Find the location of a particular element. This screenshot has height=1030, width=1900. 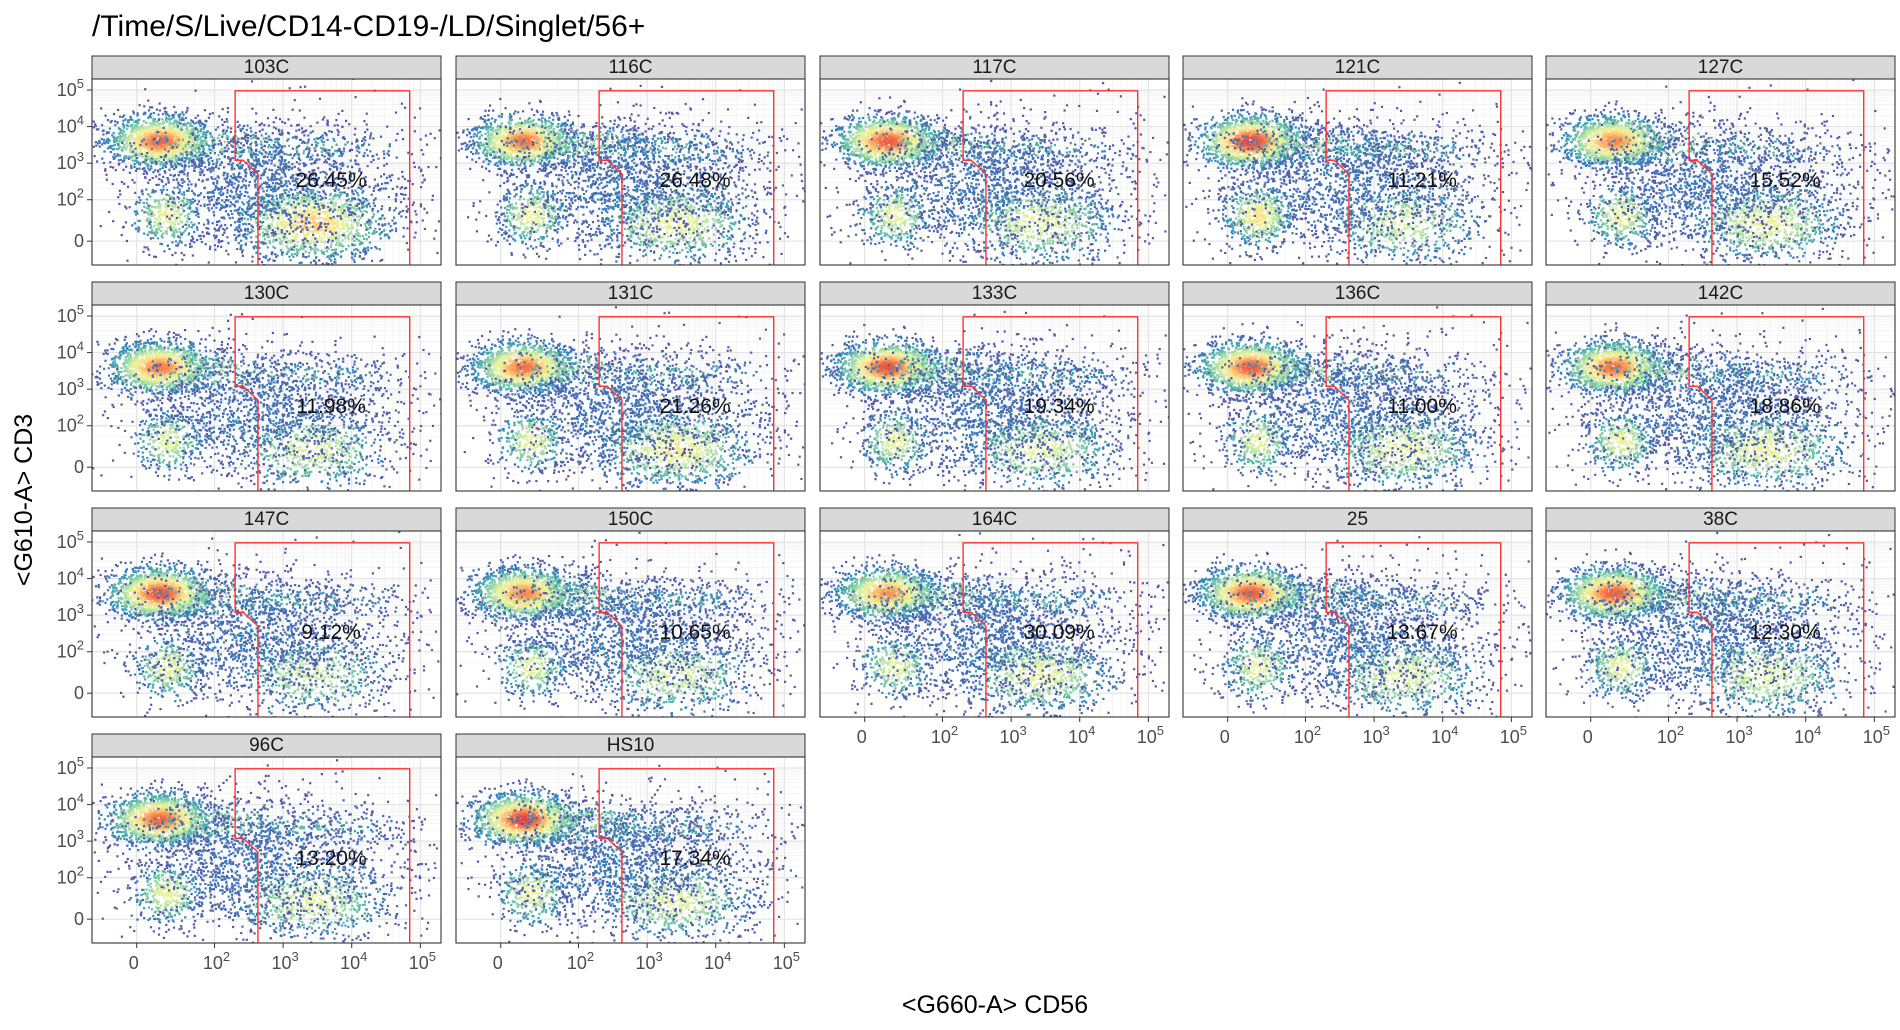

gate-percentage: 21.26% is located at coordinates (694, 406).